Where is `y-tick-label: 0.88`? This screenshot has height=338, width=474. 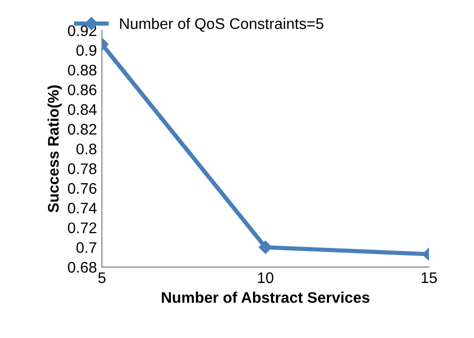
y-tick-label: 0.88 is located at coordinates (82, 70).